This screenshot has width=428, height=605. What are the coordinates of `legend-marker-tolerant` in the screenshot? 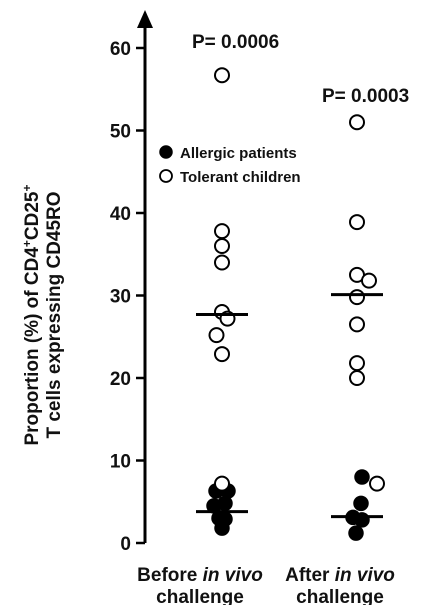 It's located at (166, 176).